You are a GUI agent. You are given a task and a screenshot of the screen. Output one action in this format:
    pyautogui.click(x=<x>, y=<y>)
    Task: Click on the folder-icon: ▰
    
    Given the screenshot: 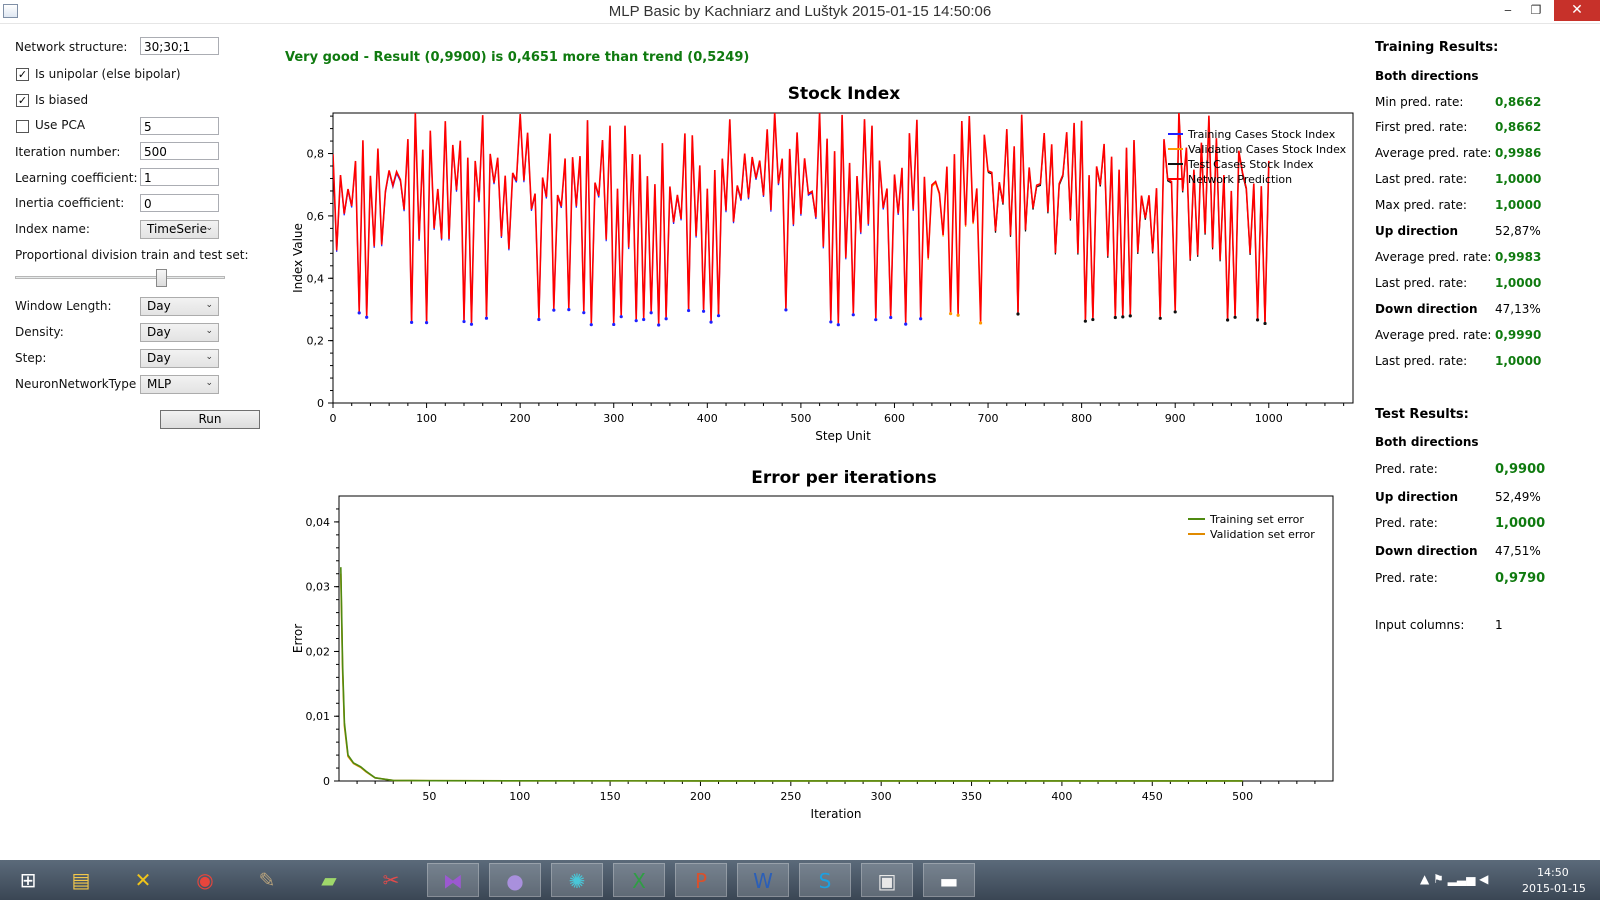 What is the action you would take?
    pyautogui.click(x=329, y=880)
    